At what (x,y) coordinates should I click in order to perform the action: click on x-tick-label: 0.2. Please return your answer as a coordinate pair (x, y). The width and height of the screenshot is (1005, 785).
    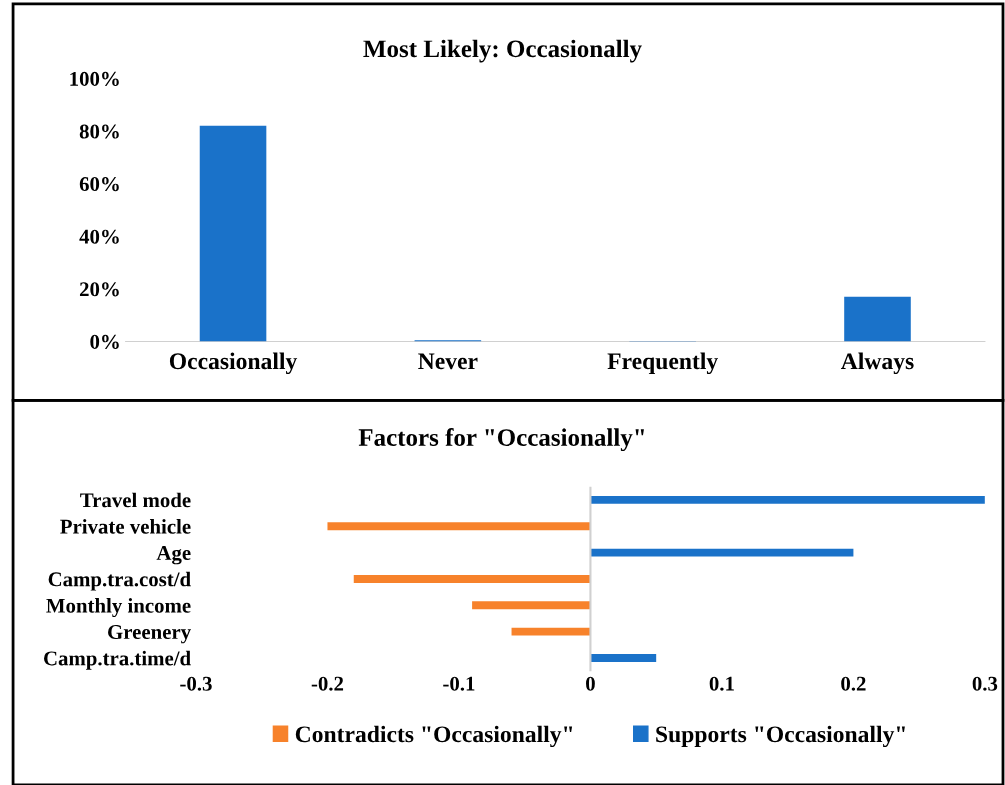
    Looking at the image, I should click on (853, 683).